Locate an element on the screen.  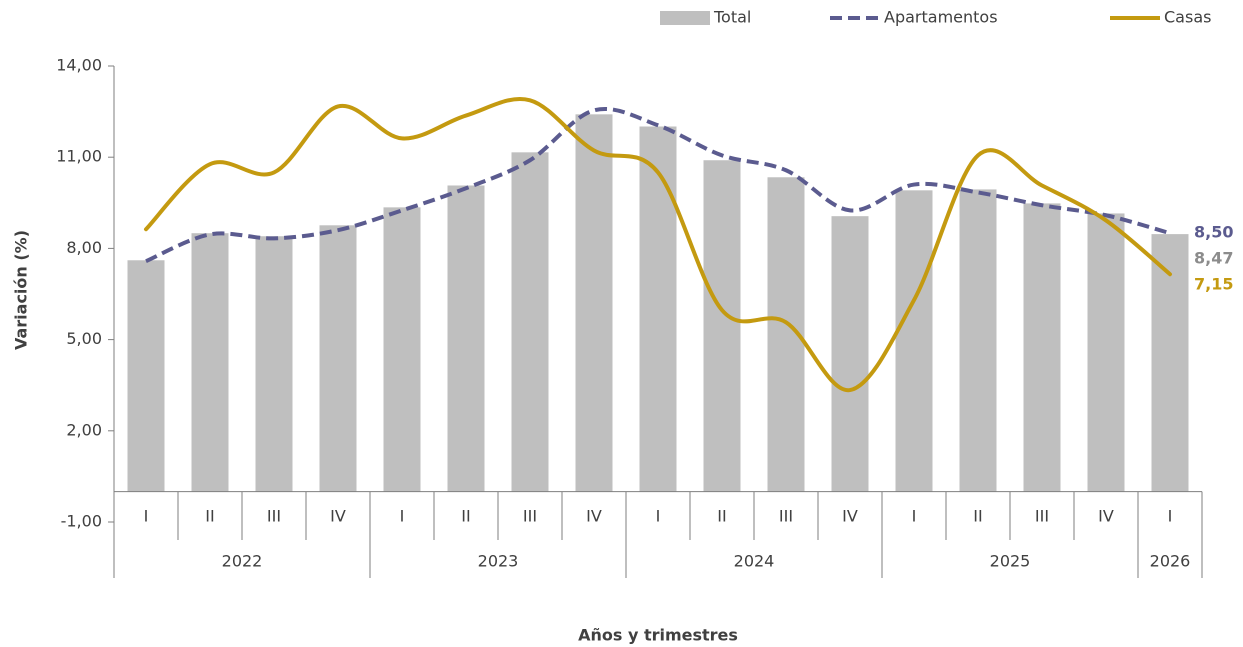
legend-label: Casas is located at coordinates (1187, 17).